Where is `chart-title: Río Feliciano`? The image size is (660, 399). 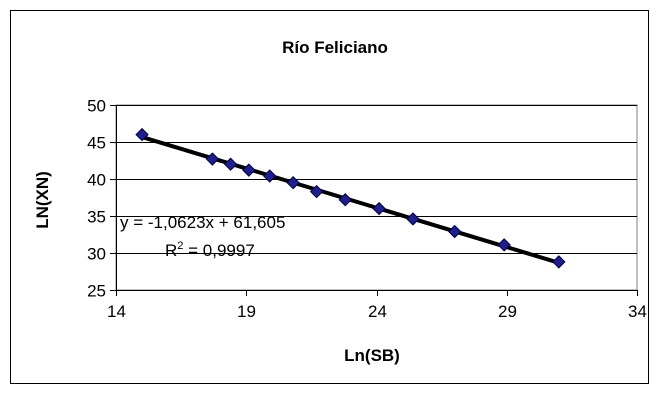 chart-title: Río Feliciano is located at coordinates (335, 47).